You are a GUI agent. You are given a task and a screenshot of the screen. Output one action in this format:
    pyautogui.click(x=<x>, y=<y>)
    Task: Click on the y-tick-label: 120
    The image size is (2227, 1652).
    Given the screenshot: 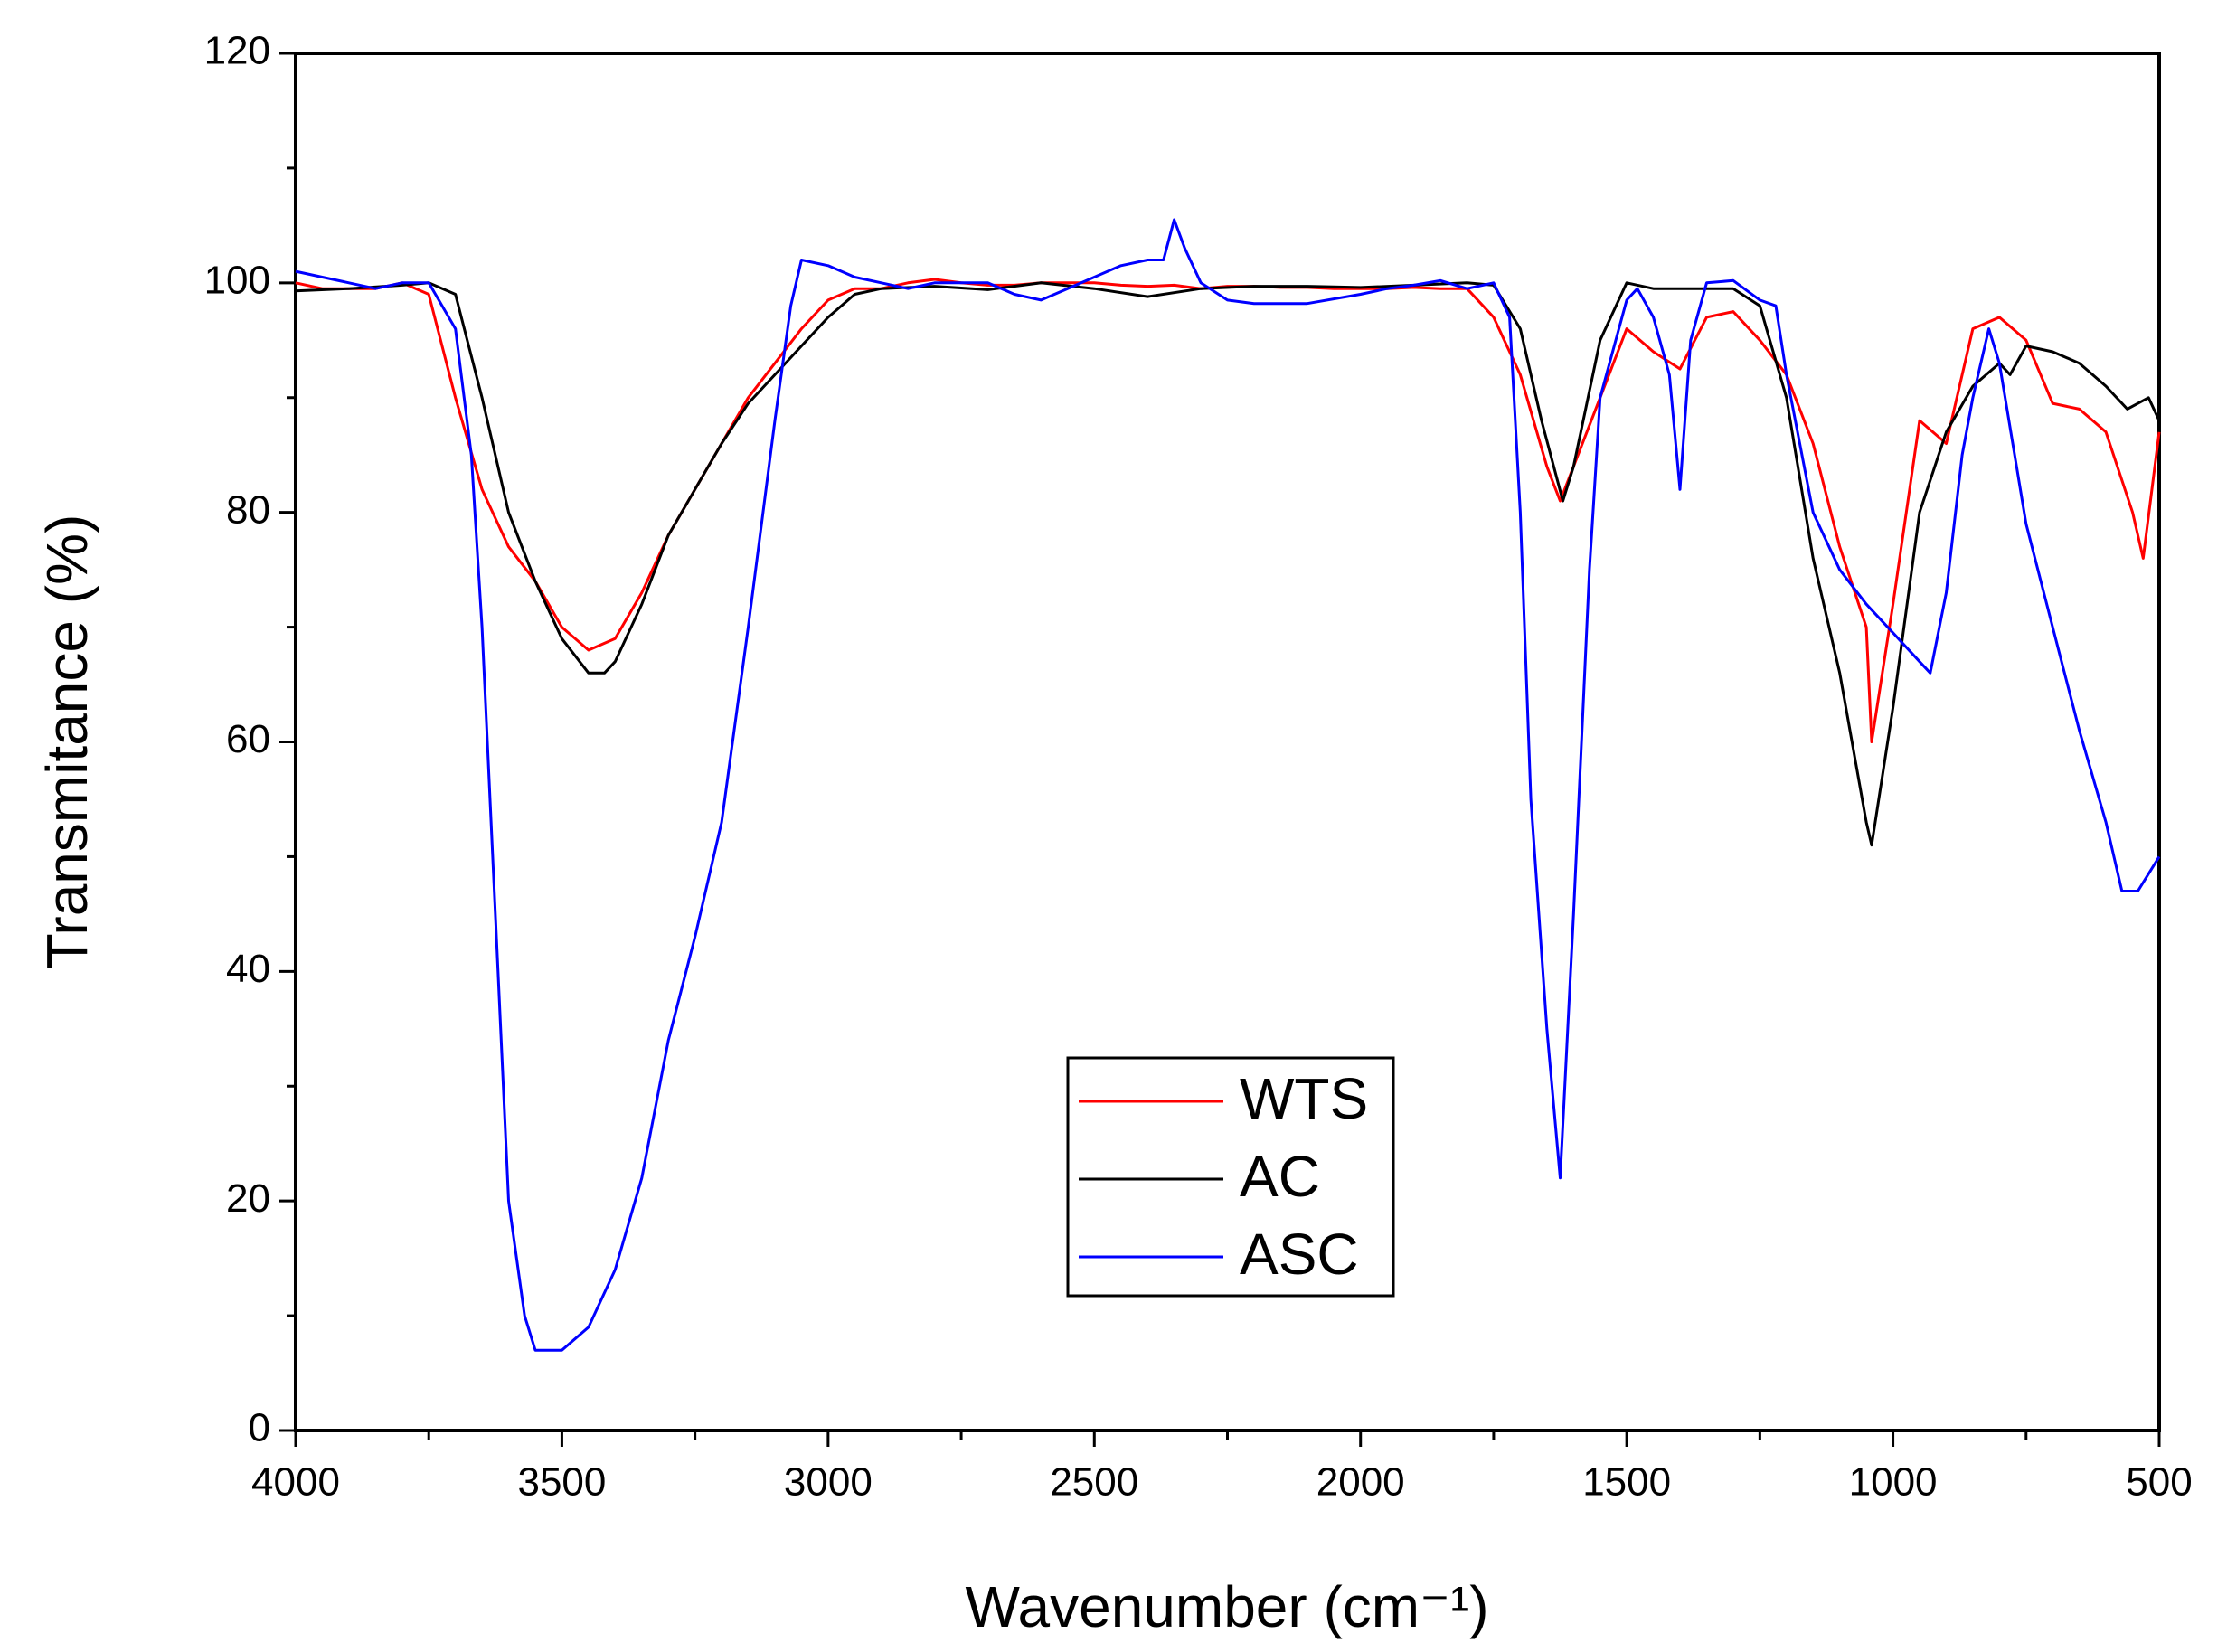 What is the action you would take?
    pyautogui.click(x=237, y=51)
    